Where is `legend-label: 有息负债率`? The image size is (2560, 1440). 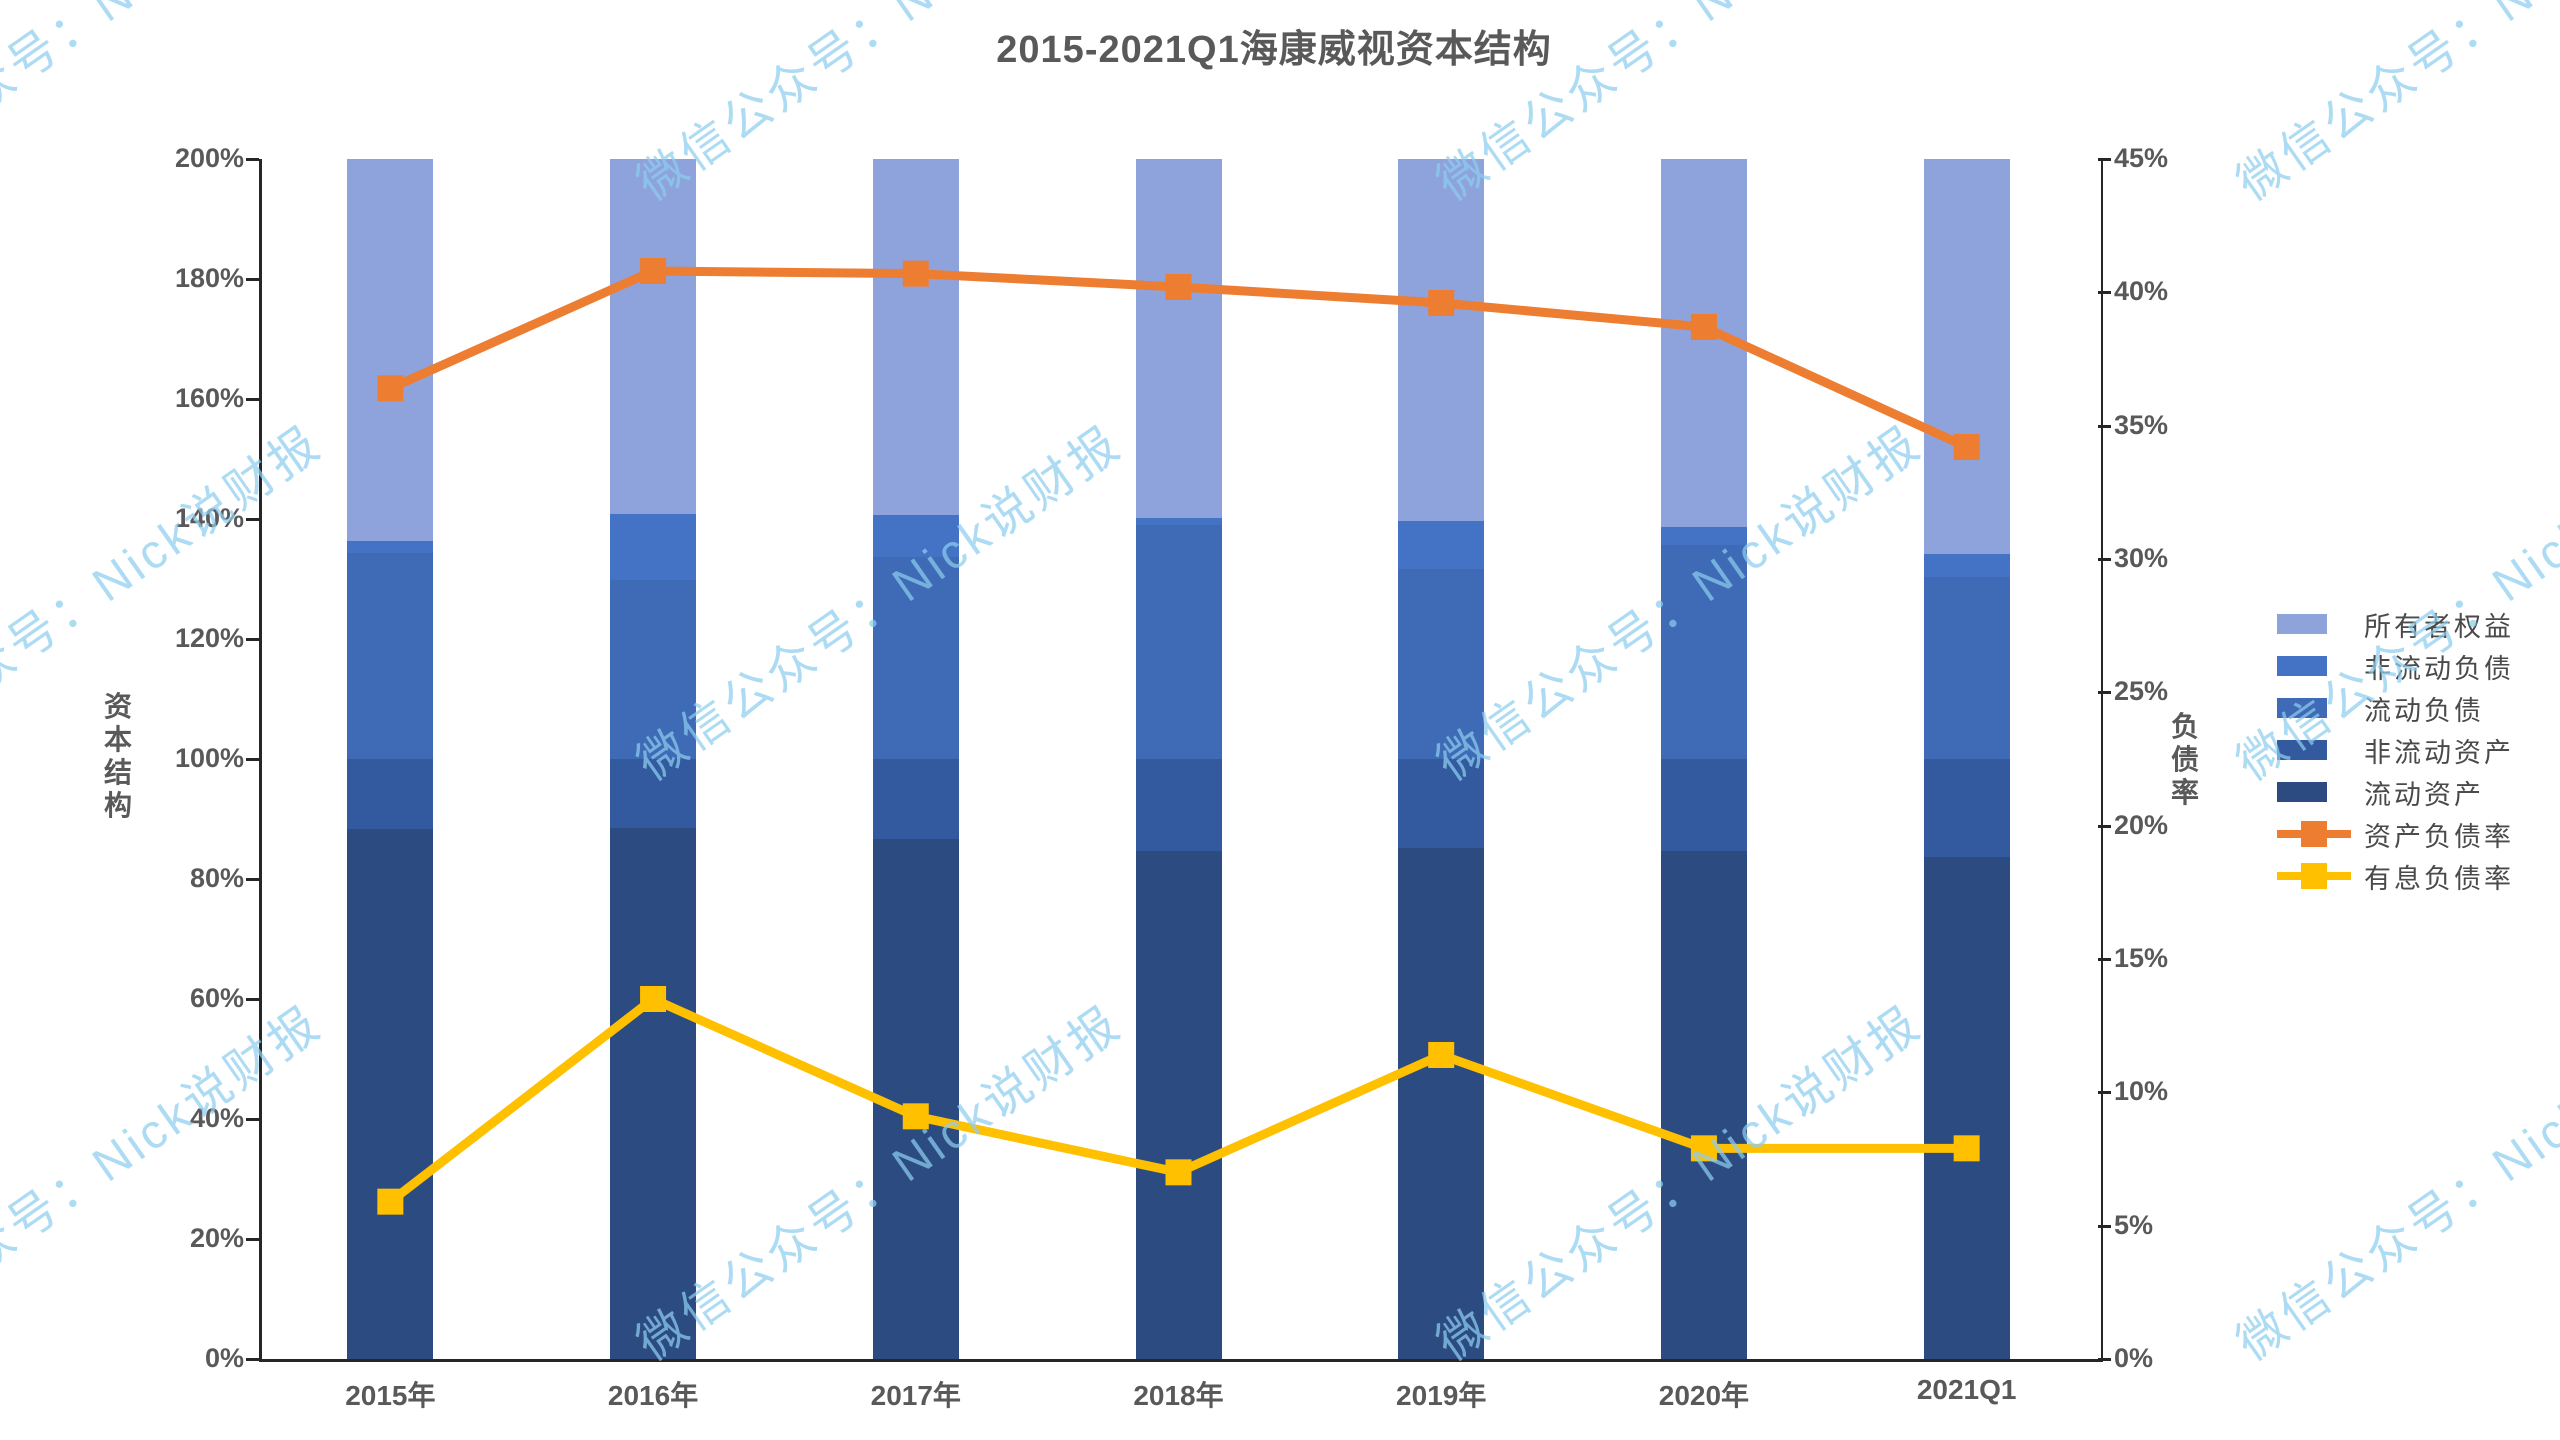
legend-label: 有息负债率 is located at coordinates (2439, 878).